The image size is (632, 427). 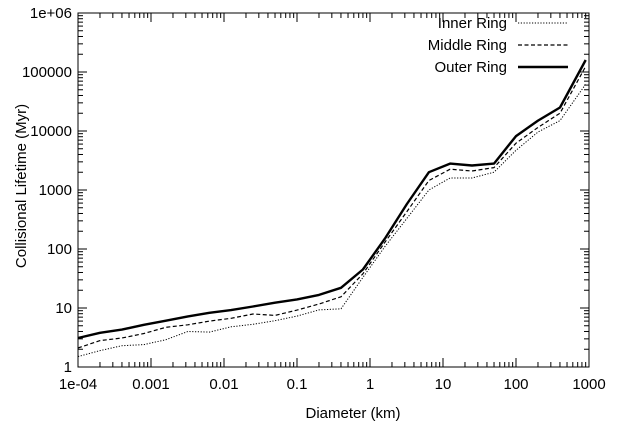 I want to click on legend-label-outer-ring: Outer Ring, so click(x=470, y=67).